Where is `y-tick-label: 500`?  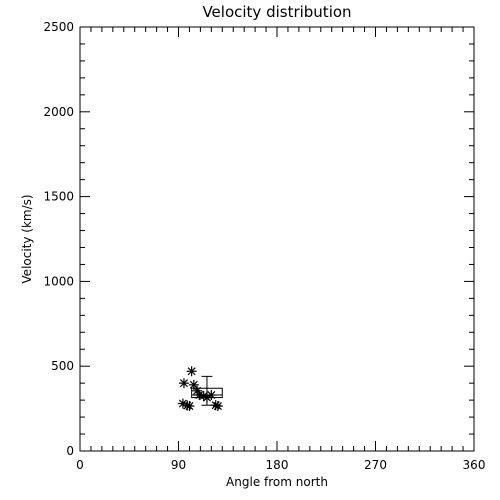 y-tick-label: 500 is located at coordinates (62, 366).